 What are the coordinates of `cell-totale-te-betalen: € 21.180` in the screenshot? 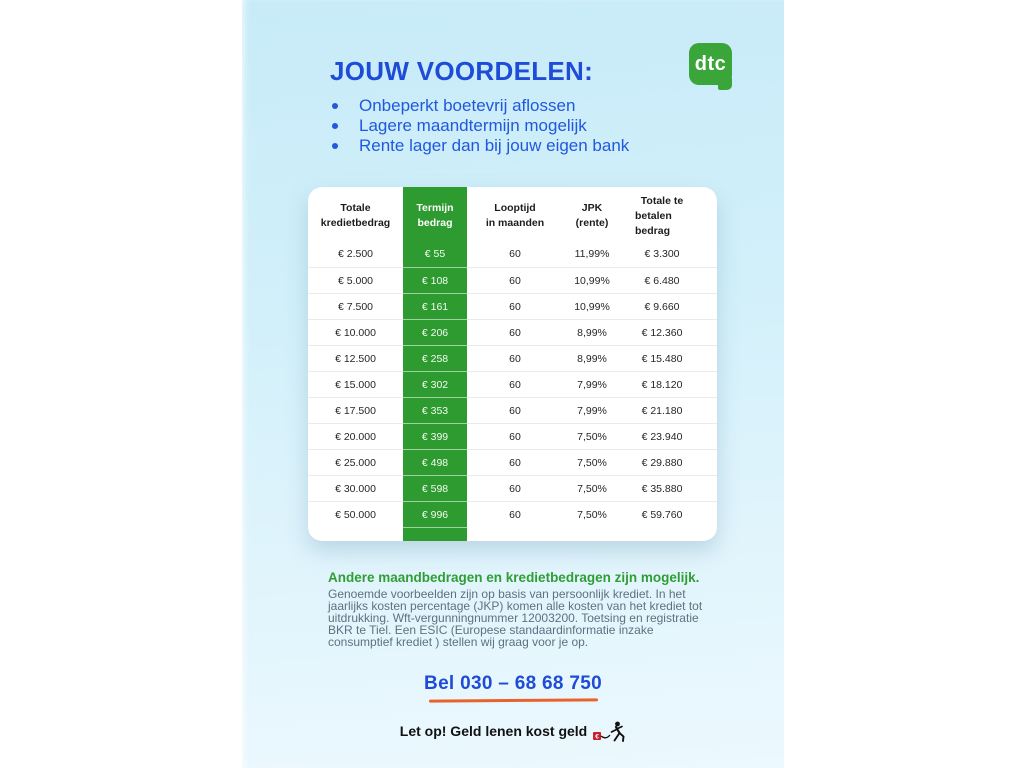 It's located at (676, 410).